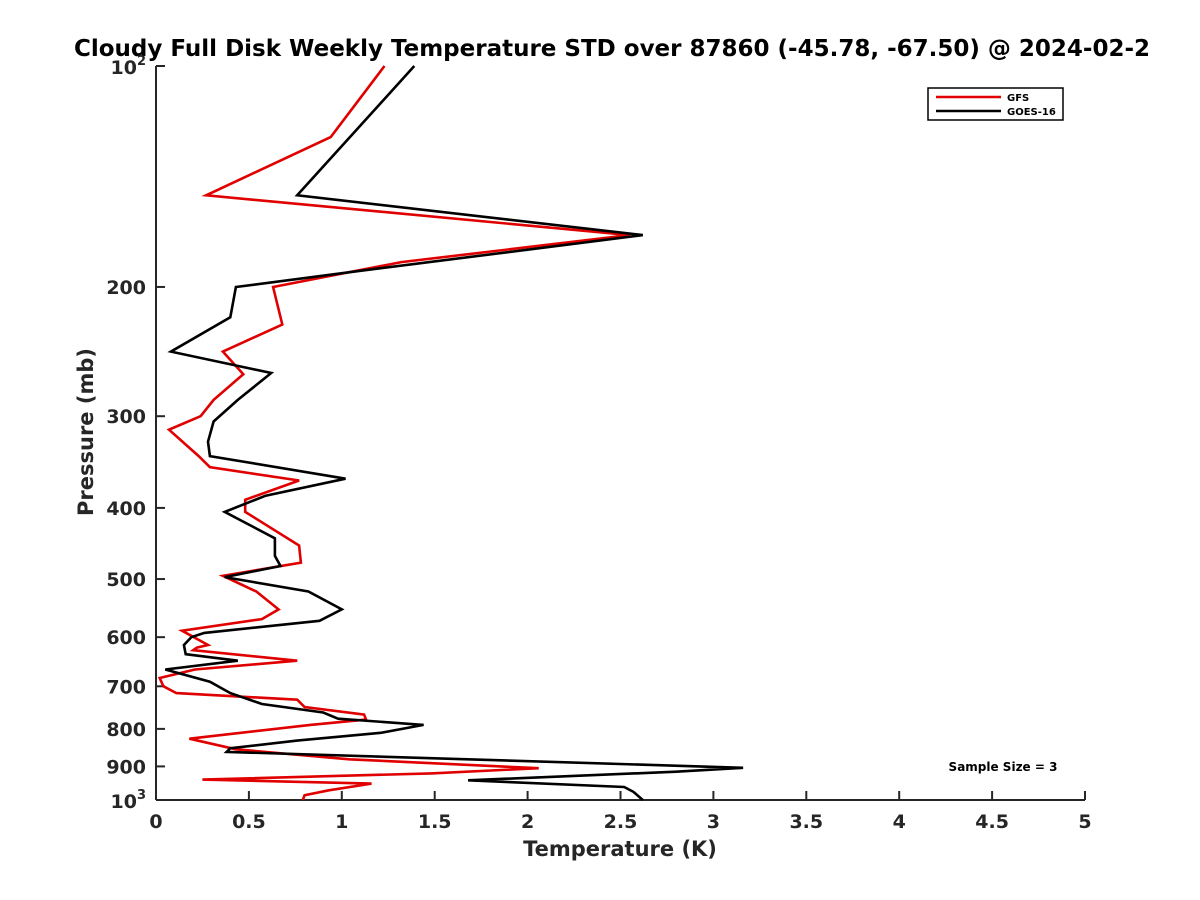  I want to click on x-tick-label: 1, so click(341, 822).